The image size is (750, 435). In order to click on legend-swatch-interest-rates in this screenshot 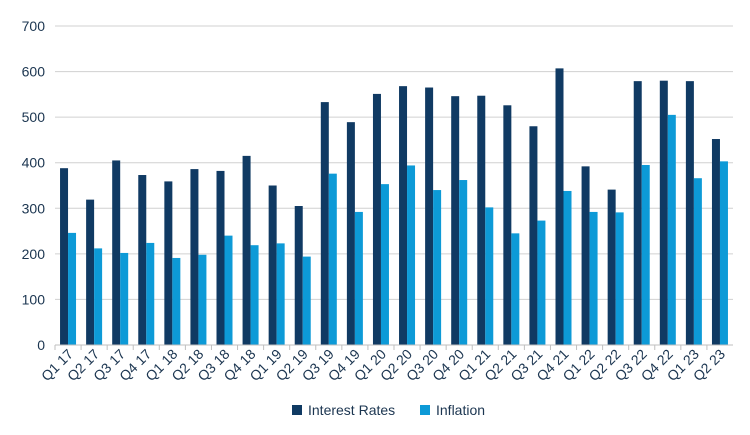, I will do `click(297, 410)`.